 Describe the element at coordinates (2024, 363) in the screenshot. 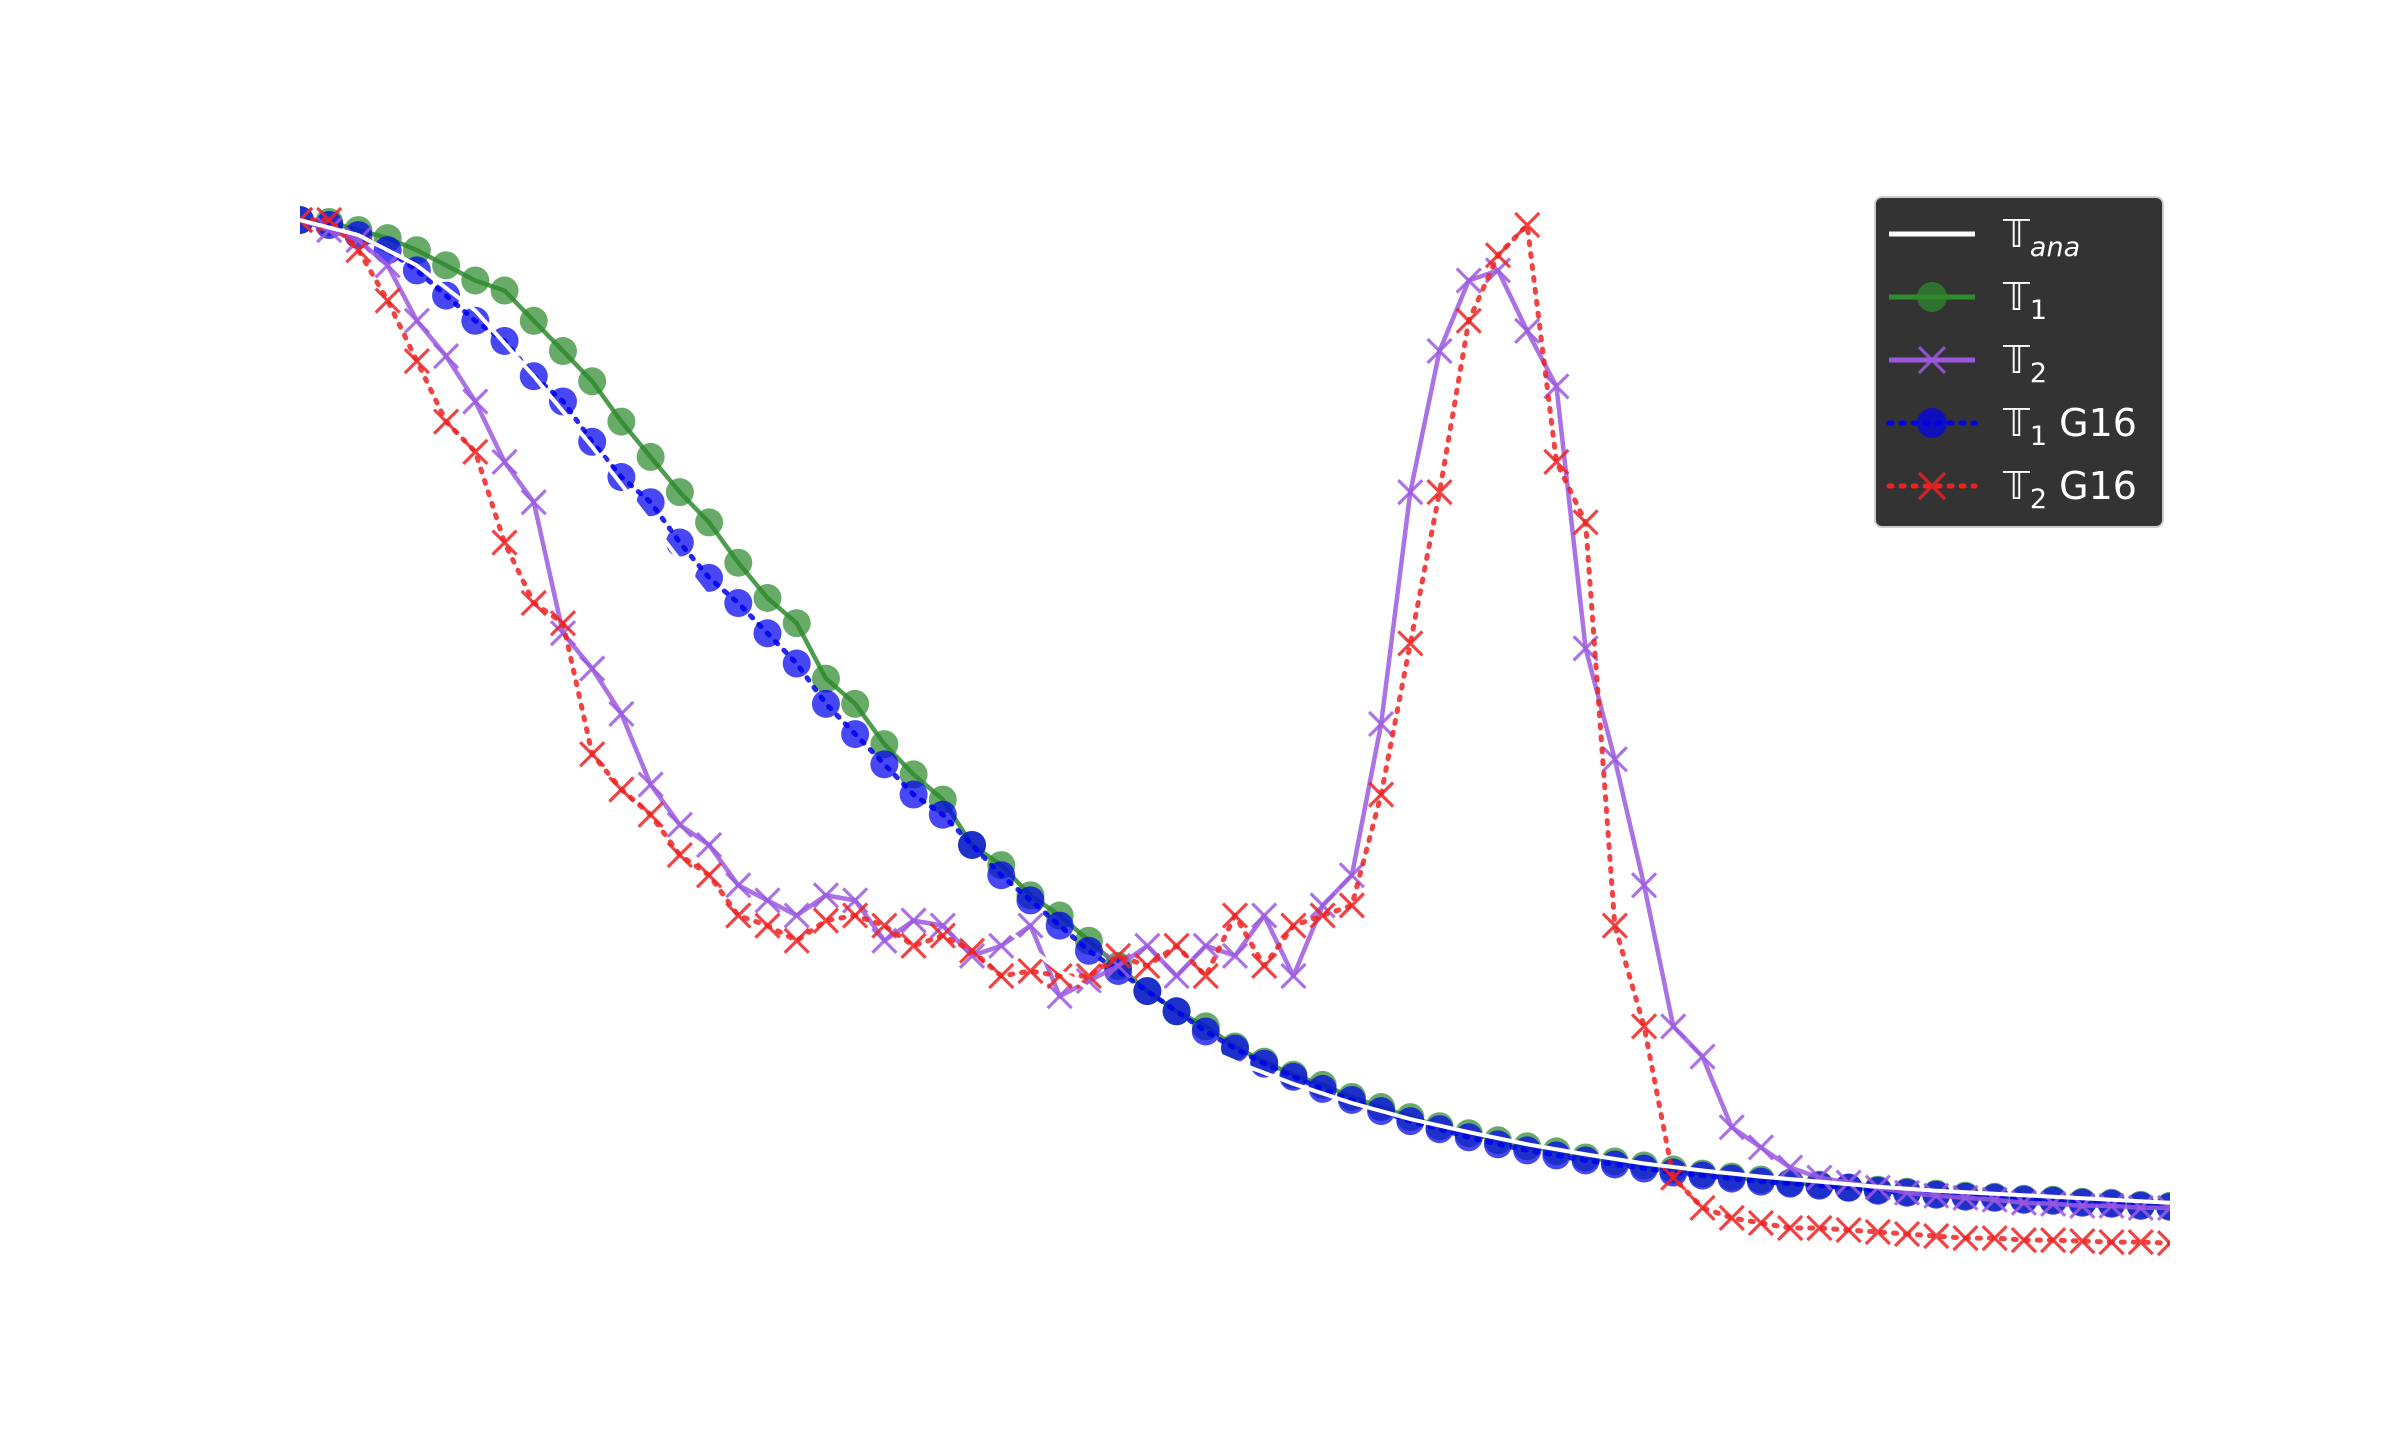

I see `legend-label-t2: 𝕋2` at that location.